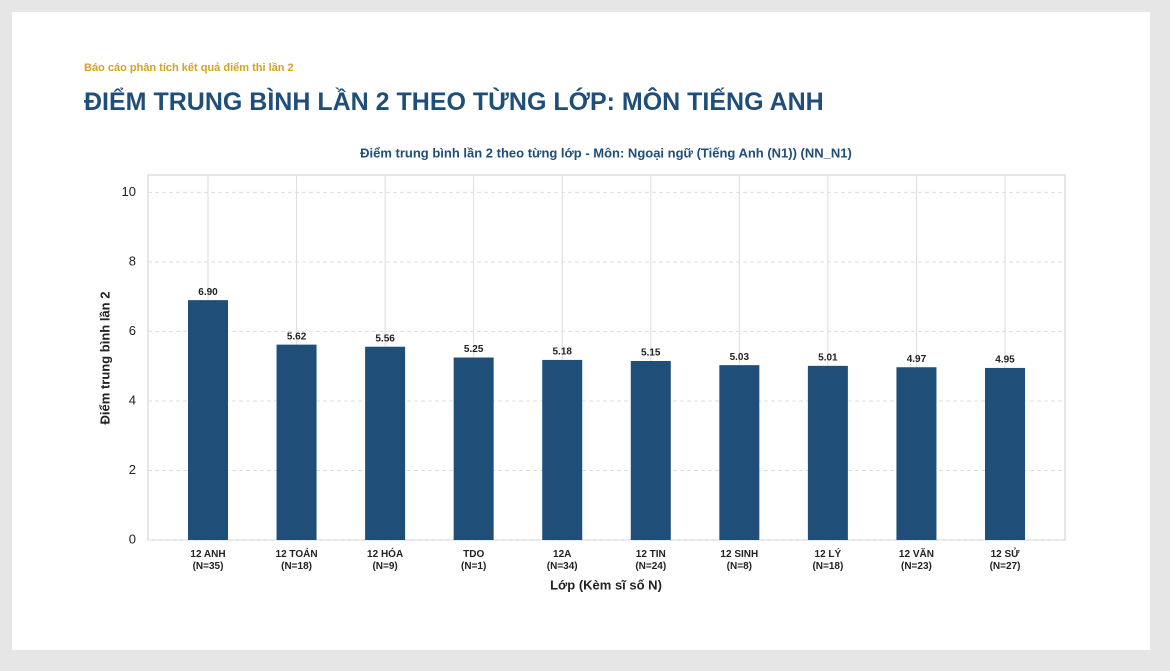 This screenshot has width=1170, height=671. I want to click on value-label: 5.03, so click(740, 357).